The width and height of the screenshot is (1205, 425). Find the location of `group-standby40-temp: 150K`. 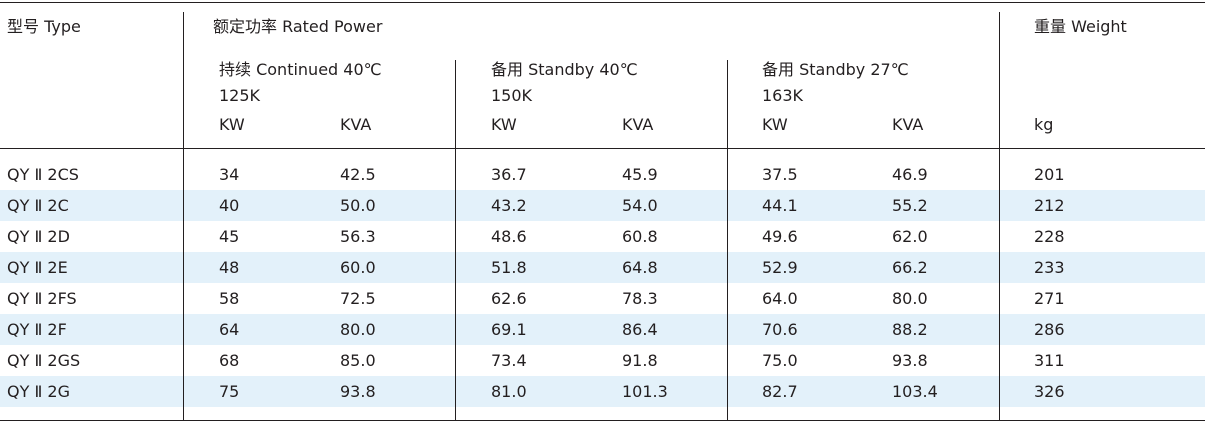

group-standby40-temp: 150K is located at coordinates (512, 95).